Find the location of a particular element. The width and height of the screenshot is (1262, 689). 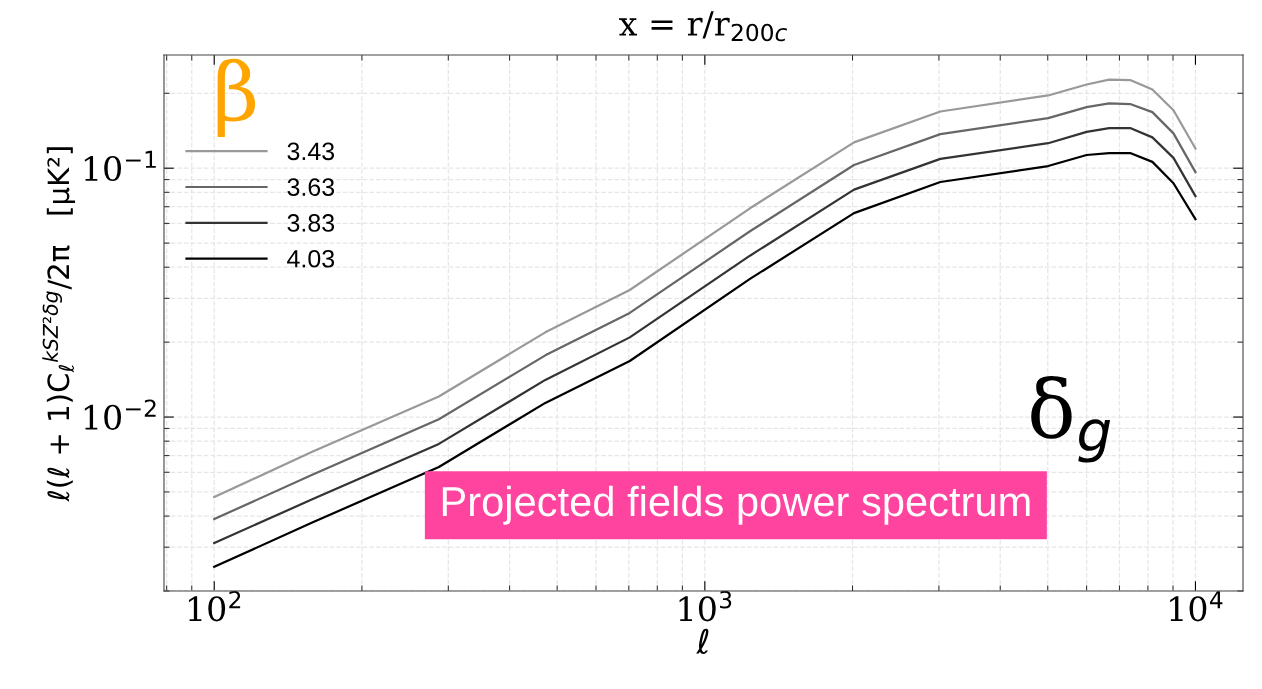

x-tick-label: 10$^{2}$ is located at coordinates (214, 606).